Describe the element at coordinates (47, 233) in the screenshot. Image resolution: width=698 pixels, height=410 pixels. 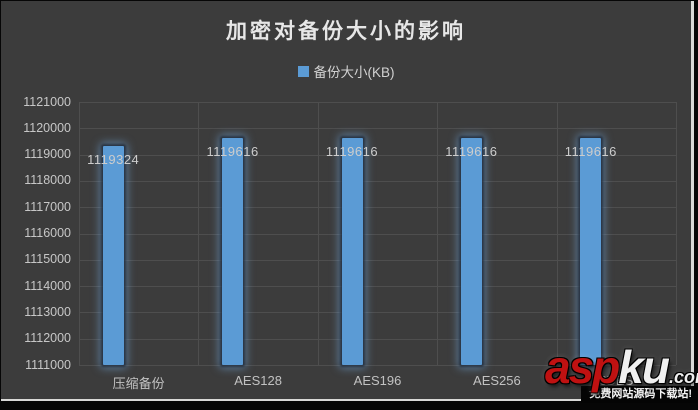
I see `y-tick-label: 1116000` at that location.